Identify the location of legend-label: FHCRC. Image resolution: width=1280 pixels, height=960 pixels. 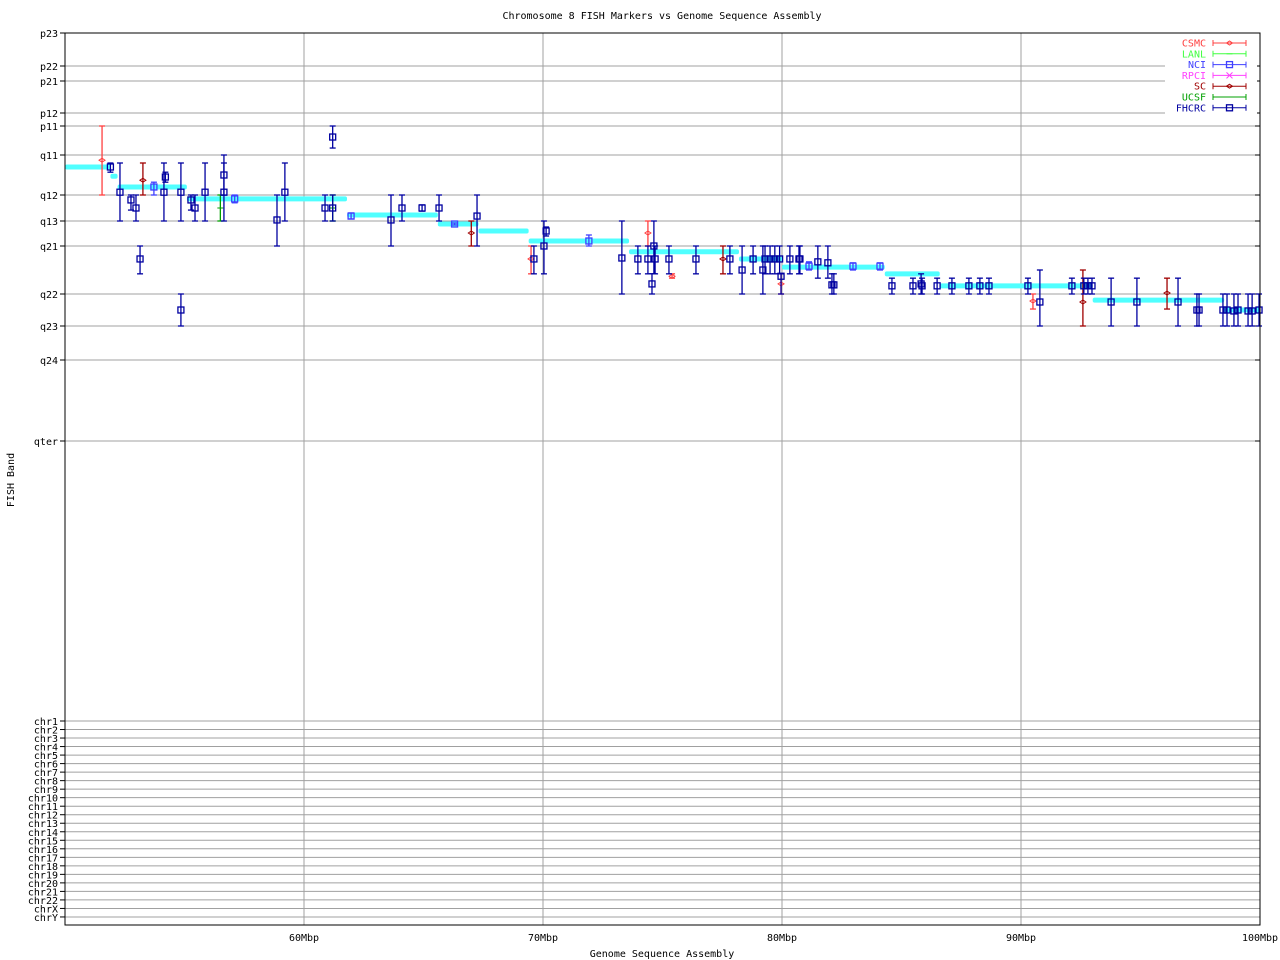
(1191, 108).